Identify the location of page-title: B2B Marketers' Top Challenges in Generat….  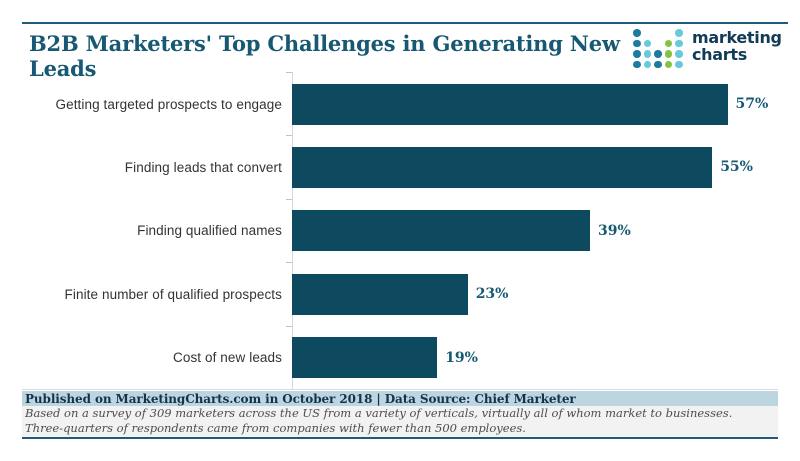
(324, 56).